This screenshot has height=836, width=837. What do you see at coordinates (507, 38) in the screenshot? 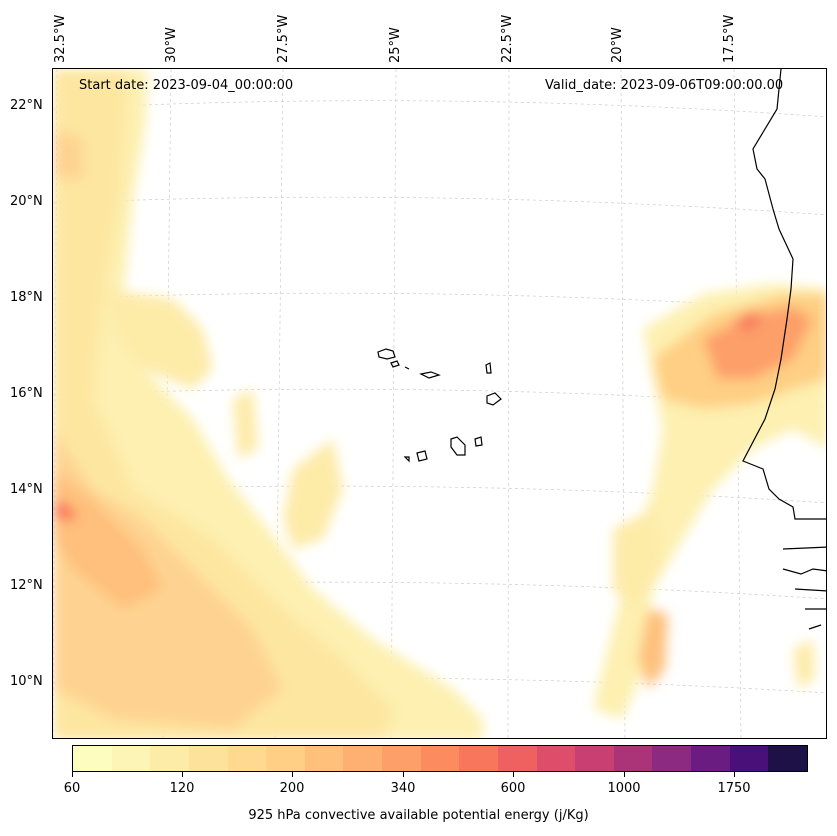
I see `lon-tick-label: 22.5°W` at bounding box center [507, 38].